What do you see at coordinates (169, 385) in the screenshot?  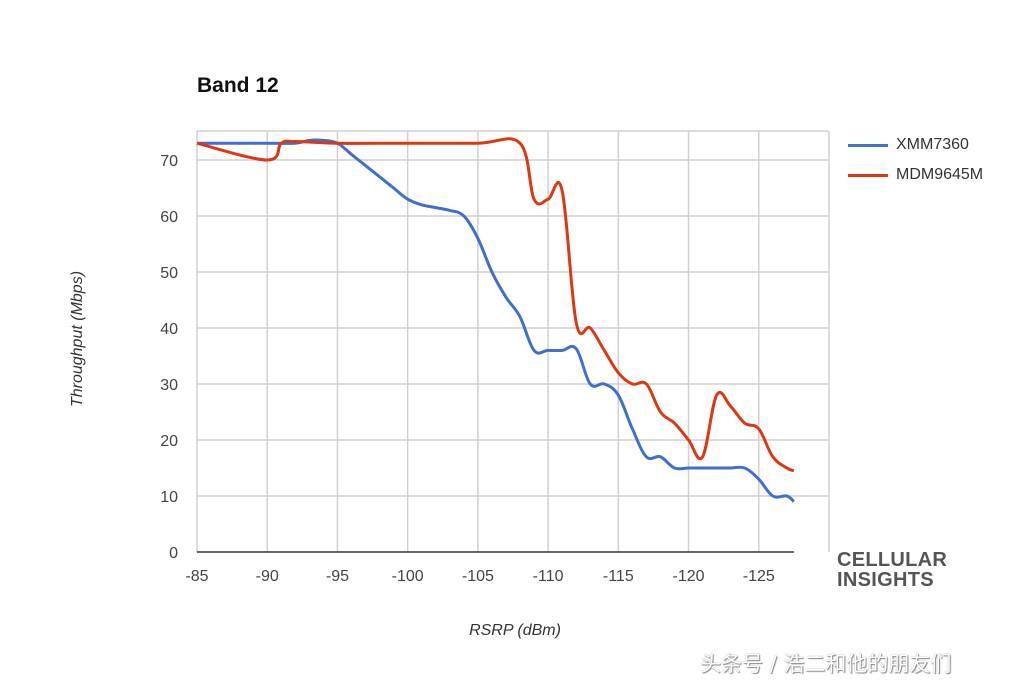 I see `svg-text: 30` at bounding box center [169, 385].